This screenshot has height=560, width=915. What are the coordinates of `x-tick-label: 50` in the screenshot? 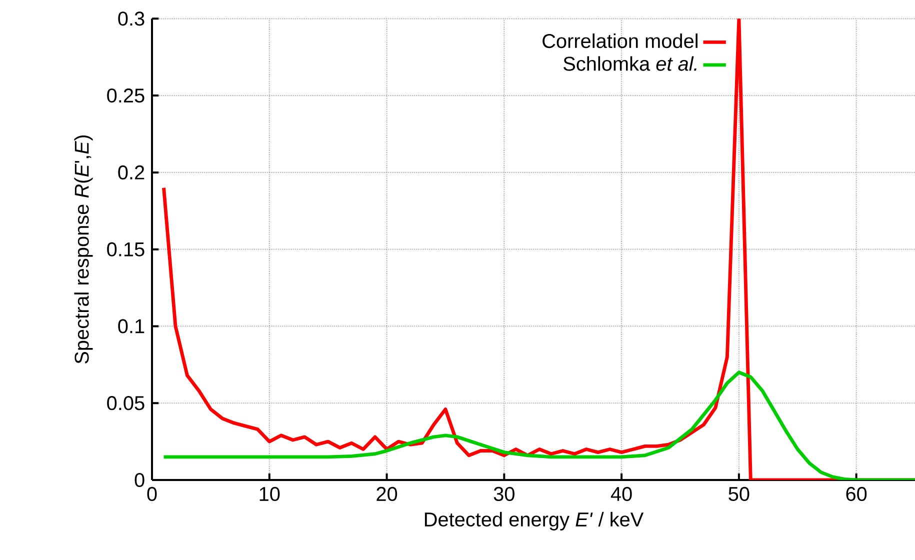 It's located at (739, 494).